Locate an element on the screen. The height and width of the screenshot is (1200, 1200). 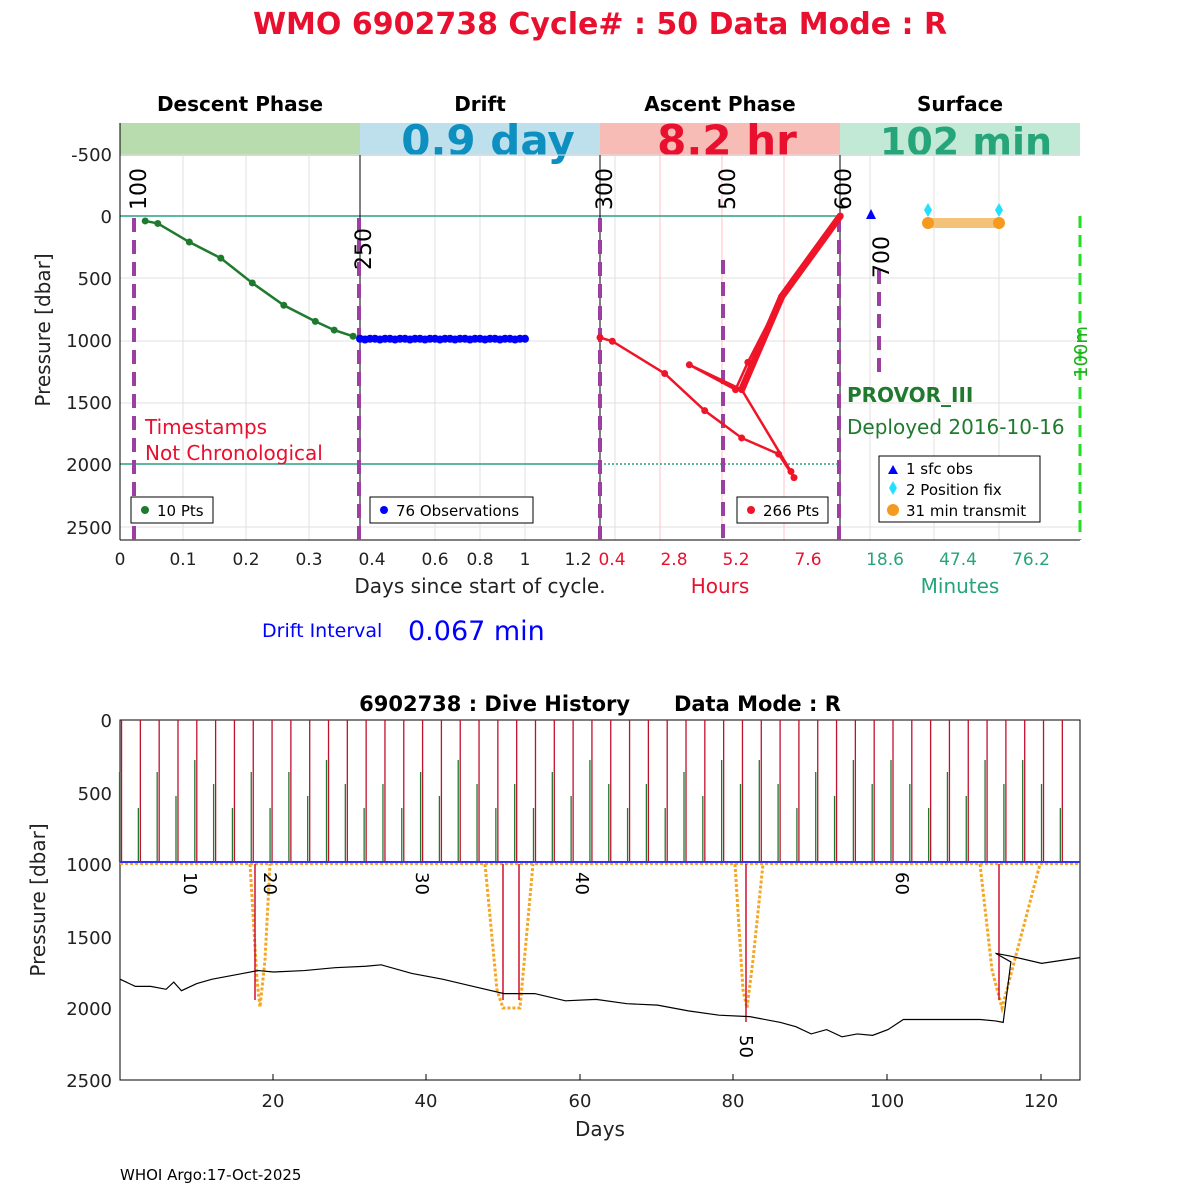
bottom-ytick: 2500 is located at coordinates (89, 1081).